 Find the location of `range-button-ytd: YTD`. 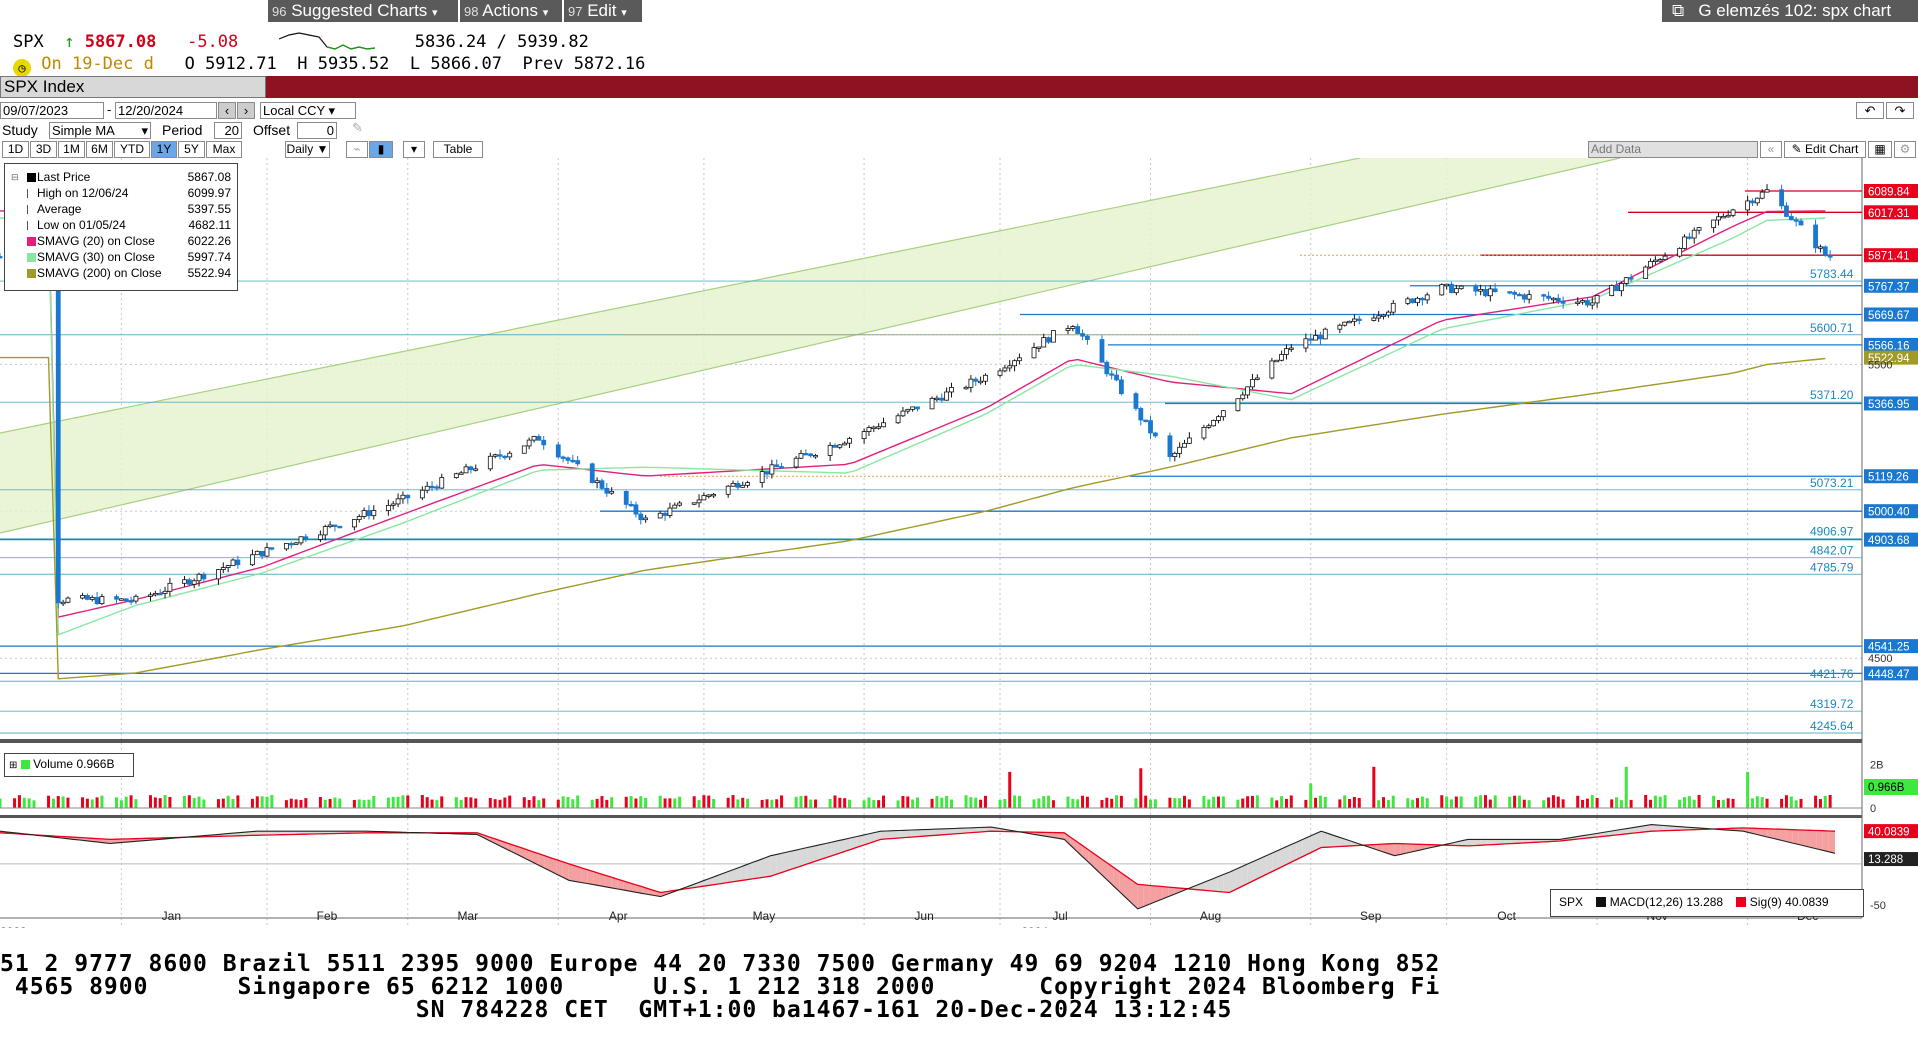

range-button-ytd: YTD is located at coordinates (132, 149).